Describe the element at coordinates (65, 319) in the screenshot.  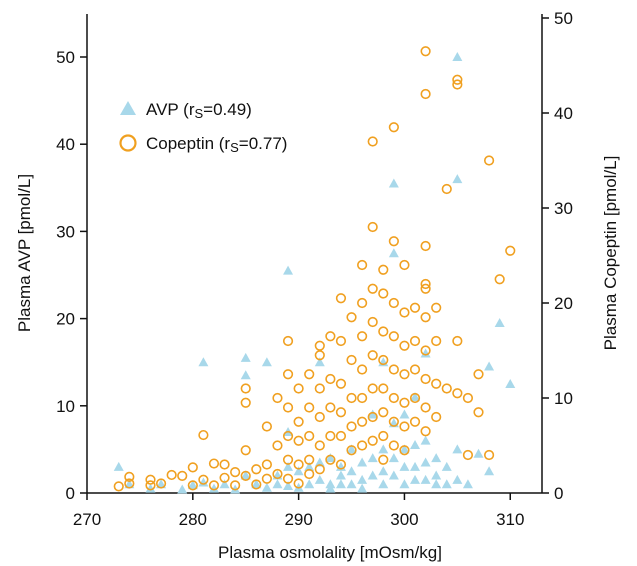
I see `left-y-tick-label: 20` at that location.